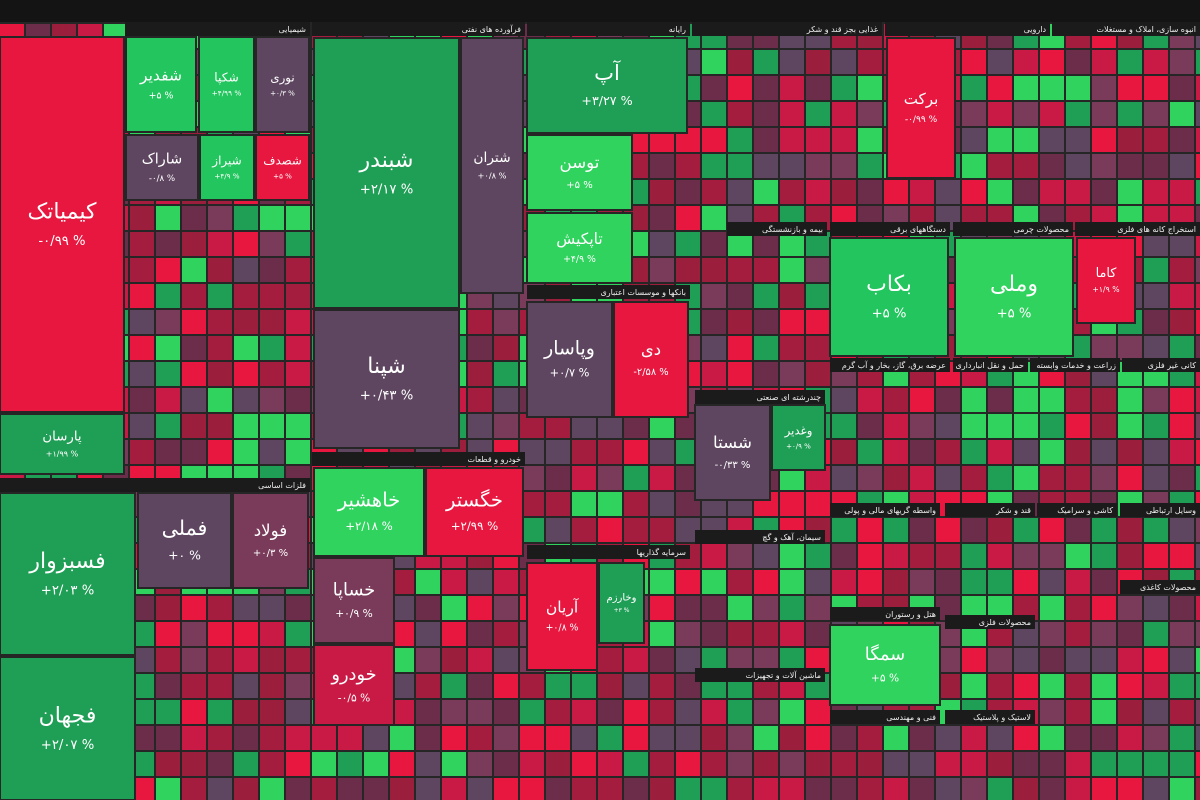 This screenshot has width=1200, height=800. Describe the element at coordinates (783, 675) in the screenshot. I see `sector-name: ماشین آلات و تجهیزات` at that location.